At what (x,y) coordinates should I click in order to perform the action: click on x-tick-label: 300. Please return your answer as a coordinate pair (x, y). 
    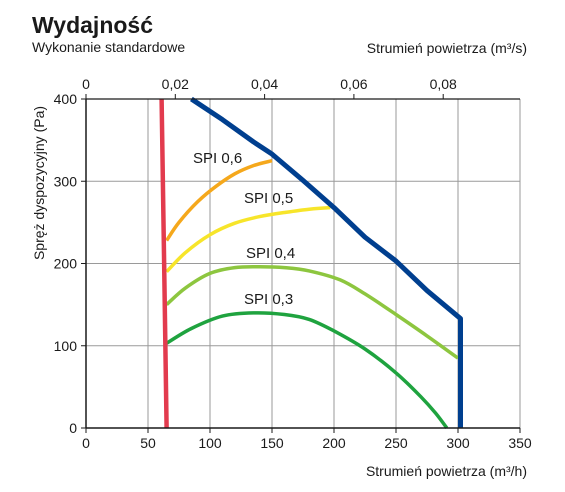
    Looking at the image, I should click on (458, 443).